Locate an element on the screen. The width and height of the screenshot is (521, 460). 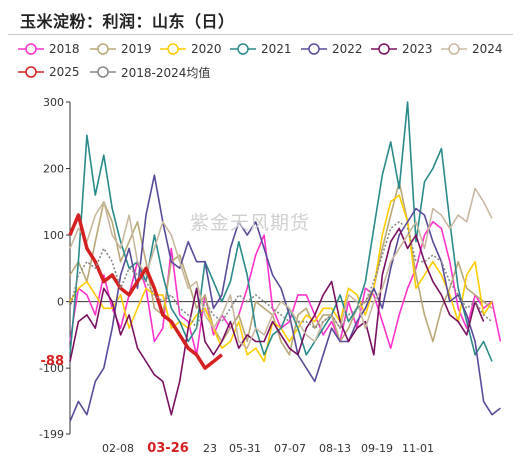
y-tick-label: -100 is located at coordinates (51, 368).